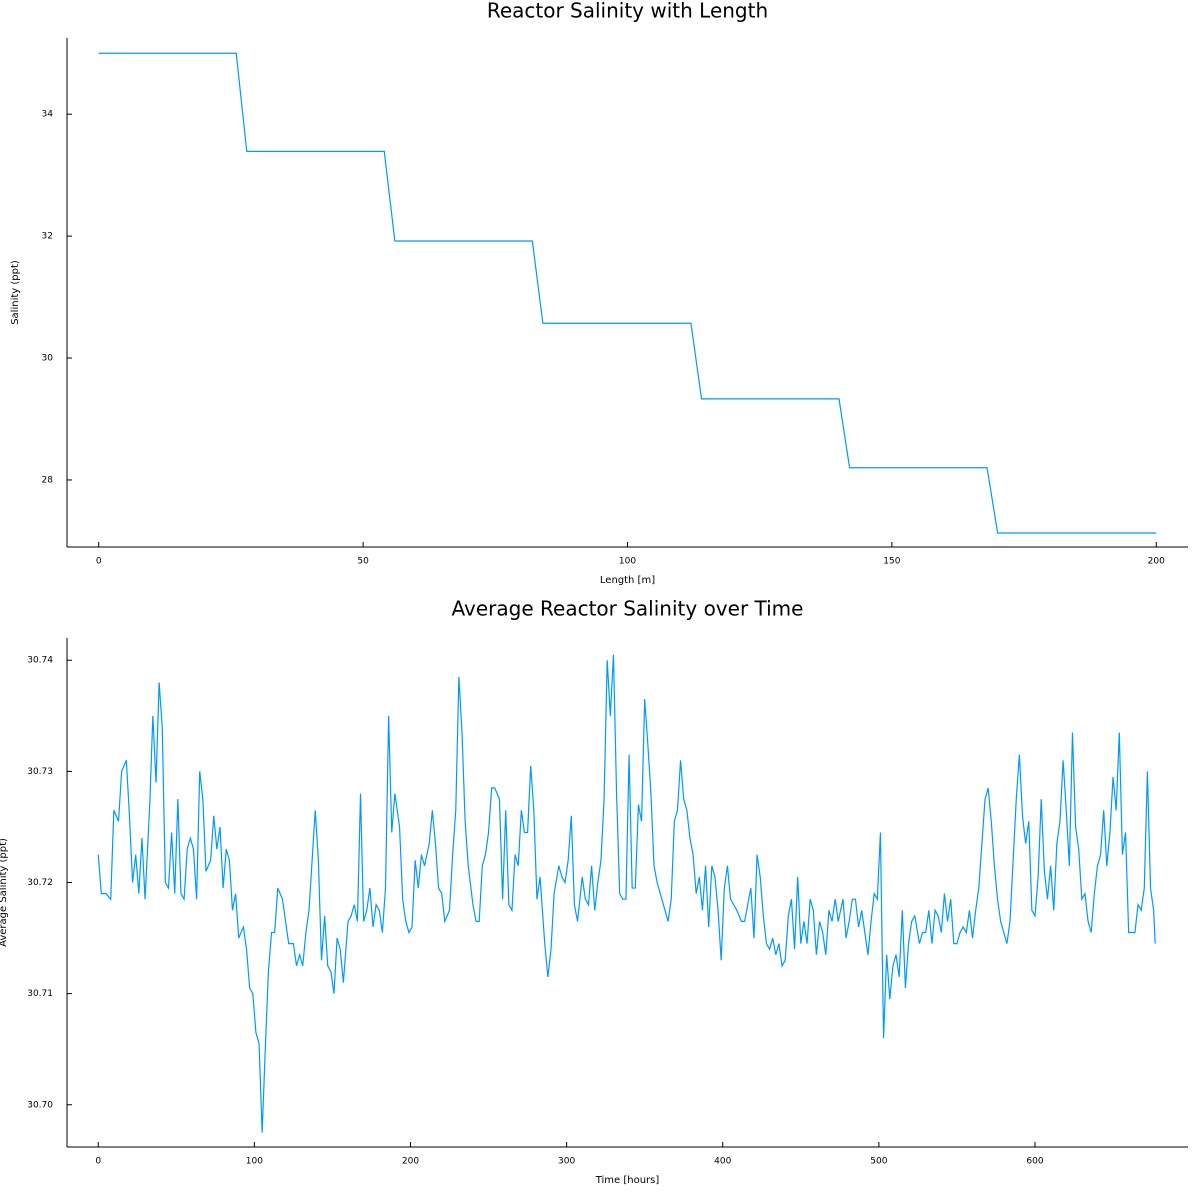  I want to click on y-tick-label: 30.74, so click(40, 661).